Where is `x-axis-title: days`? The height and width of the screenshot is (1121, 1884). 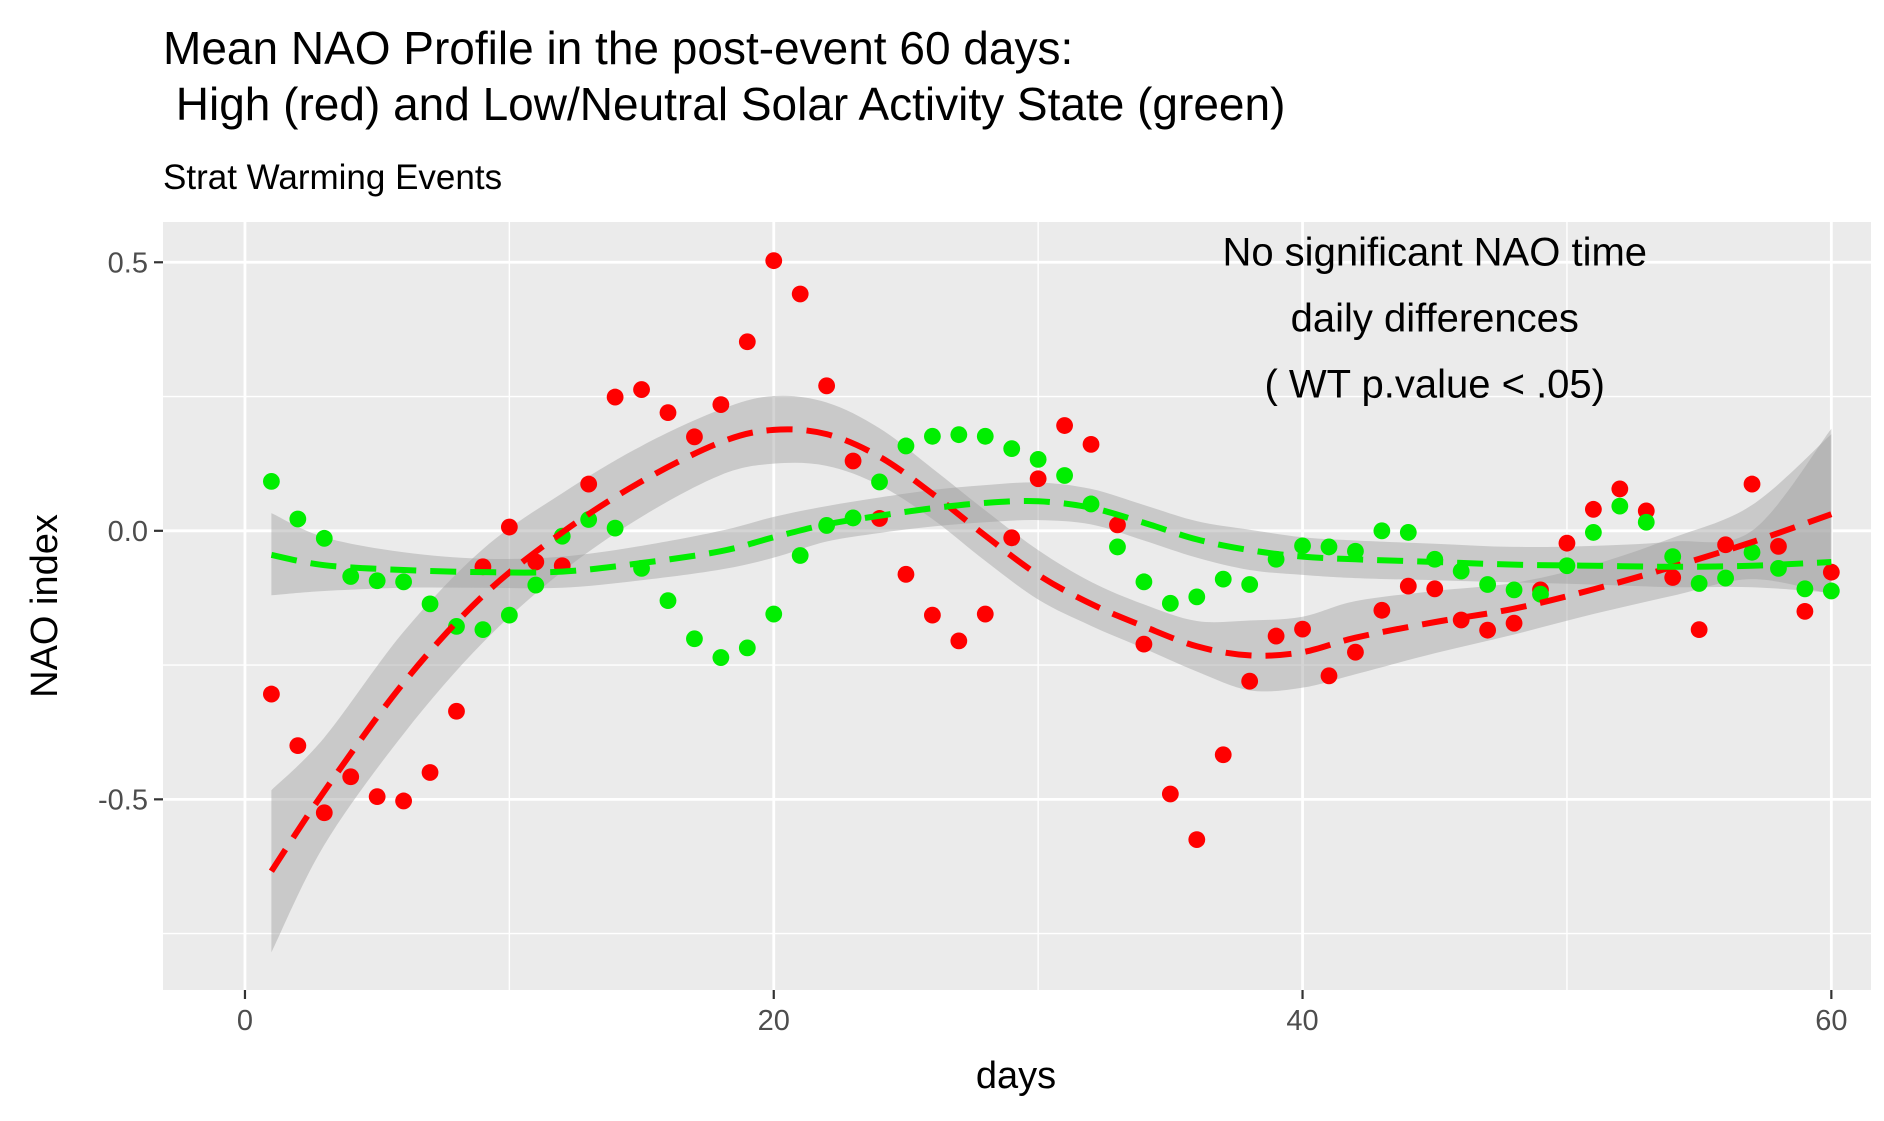 x-axis-title: days is located at coordinates (1016, 1076).